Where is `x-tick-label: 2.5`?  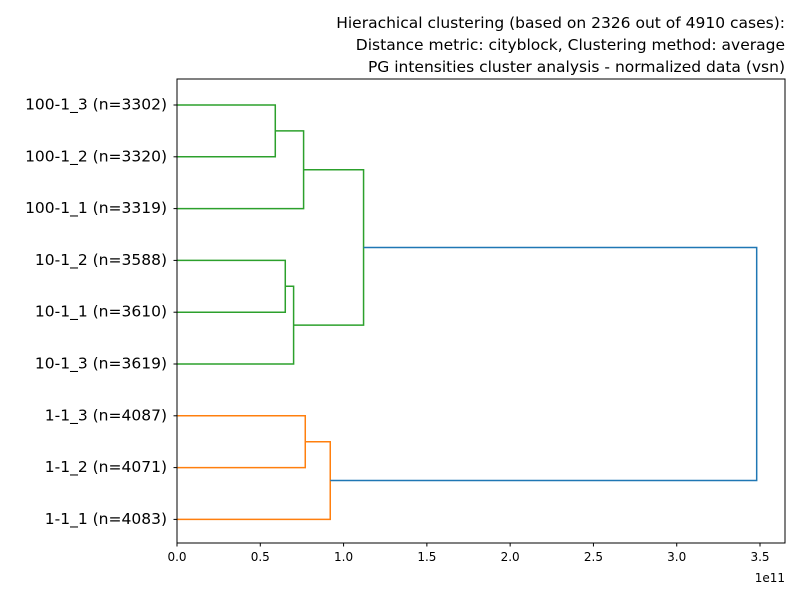
x-tick-label: 2.5 is located at coordinates (593, 557).